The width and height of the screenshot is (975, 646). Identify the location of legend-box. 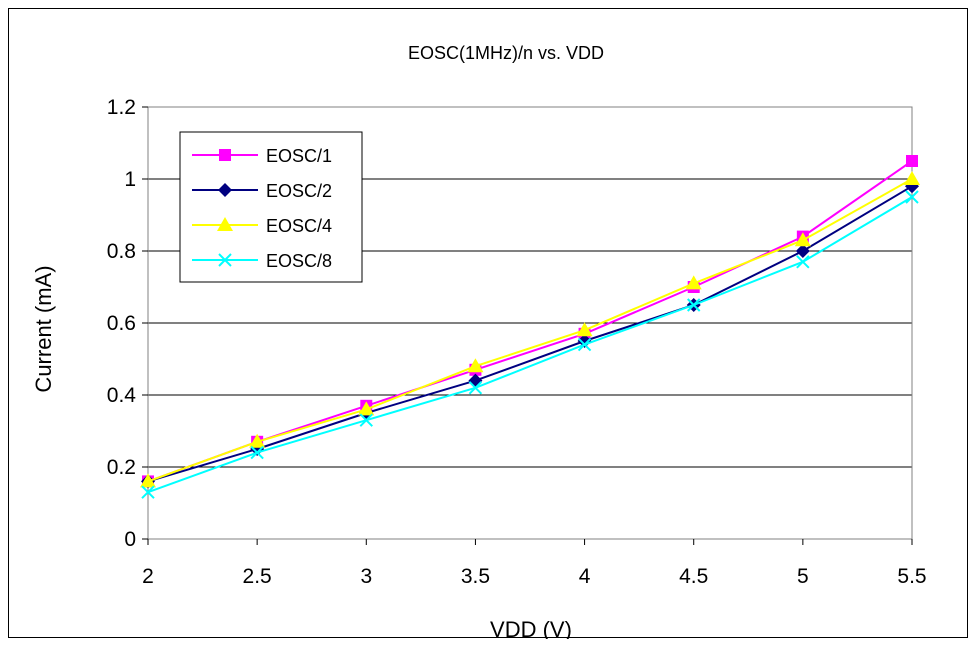
(271, 207).